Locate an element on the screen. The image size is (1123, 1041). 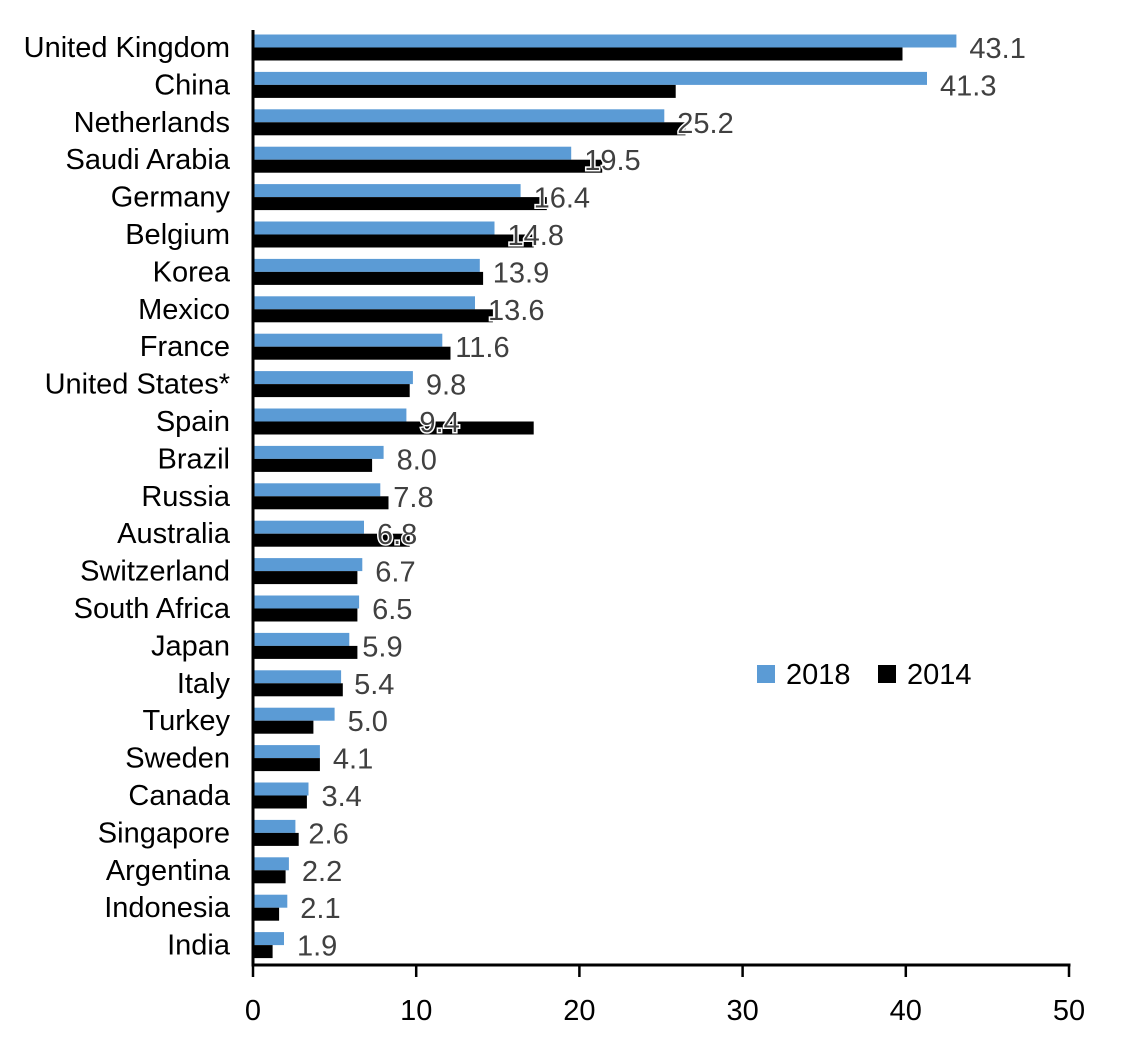
bar-2018-switzerland is located at coordinates (308, 565).